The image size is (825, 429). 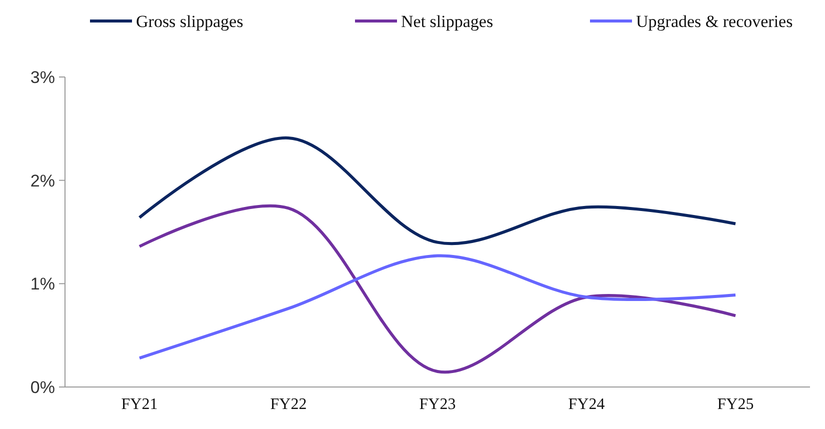 I want to click on x-tick-label: FY21, so click(x=139, y=404).